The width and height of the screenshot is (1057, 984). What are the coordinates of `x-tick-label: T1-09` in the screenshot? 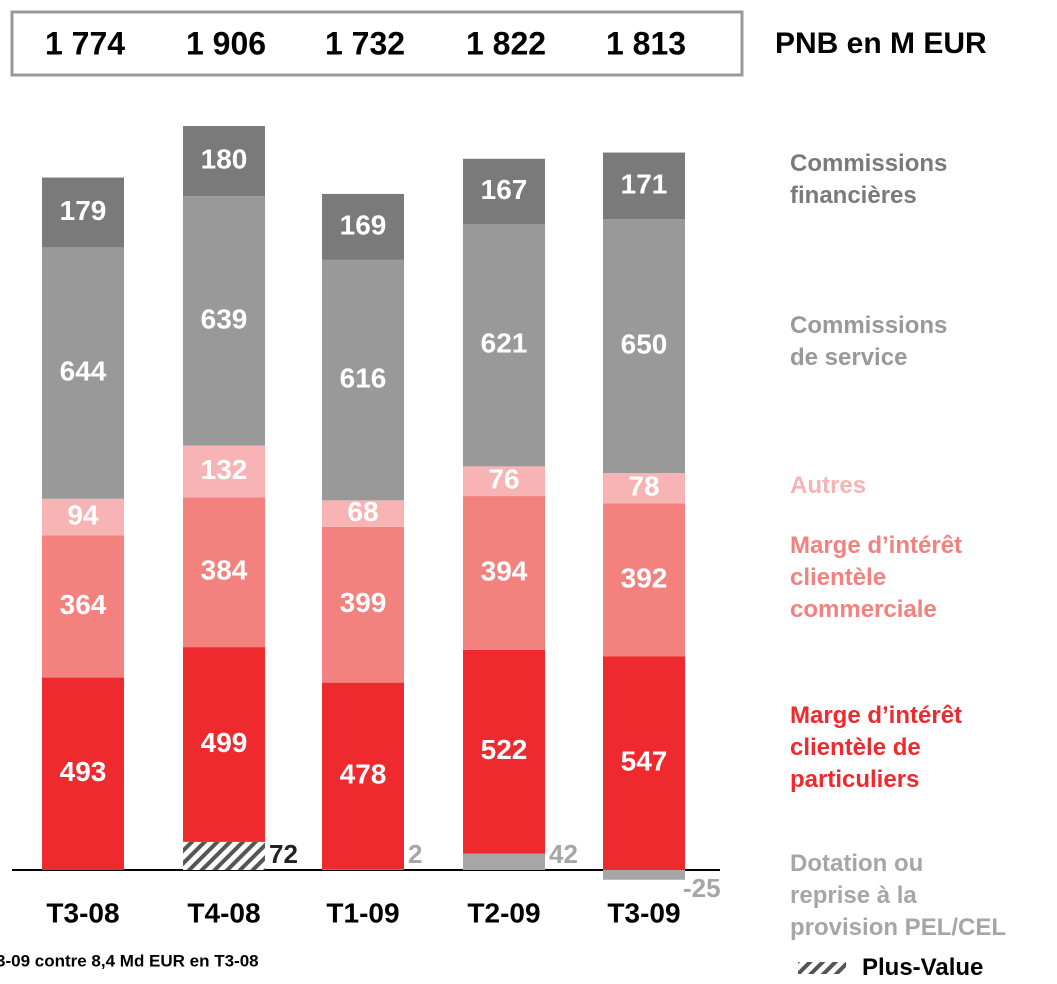 It's located at (362, 912).